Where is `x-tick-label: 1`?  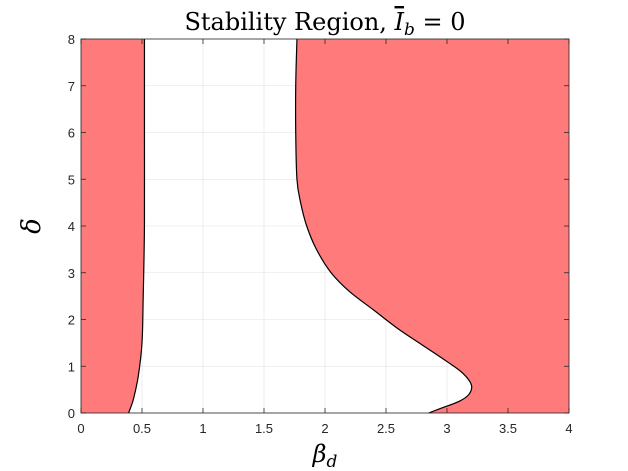 x-tick-label: 1 is located at coordinates (202, 428).